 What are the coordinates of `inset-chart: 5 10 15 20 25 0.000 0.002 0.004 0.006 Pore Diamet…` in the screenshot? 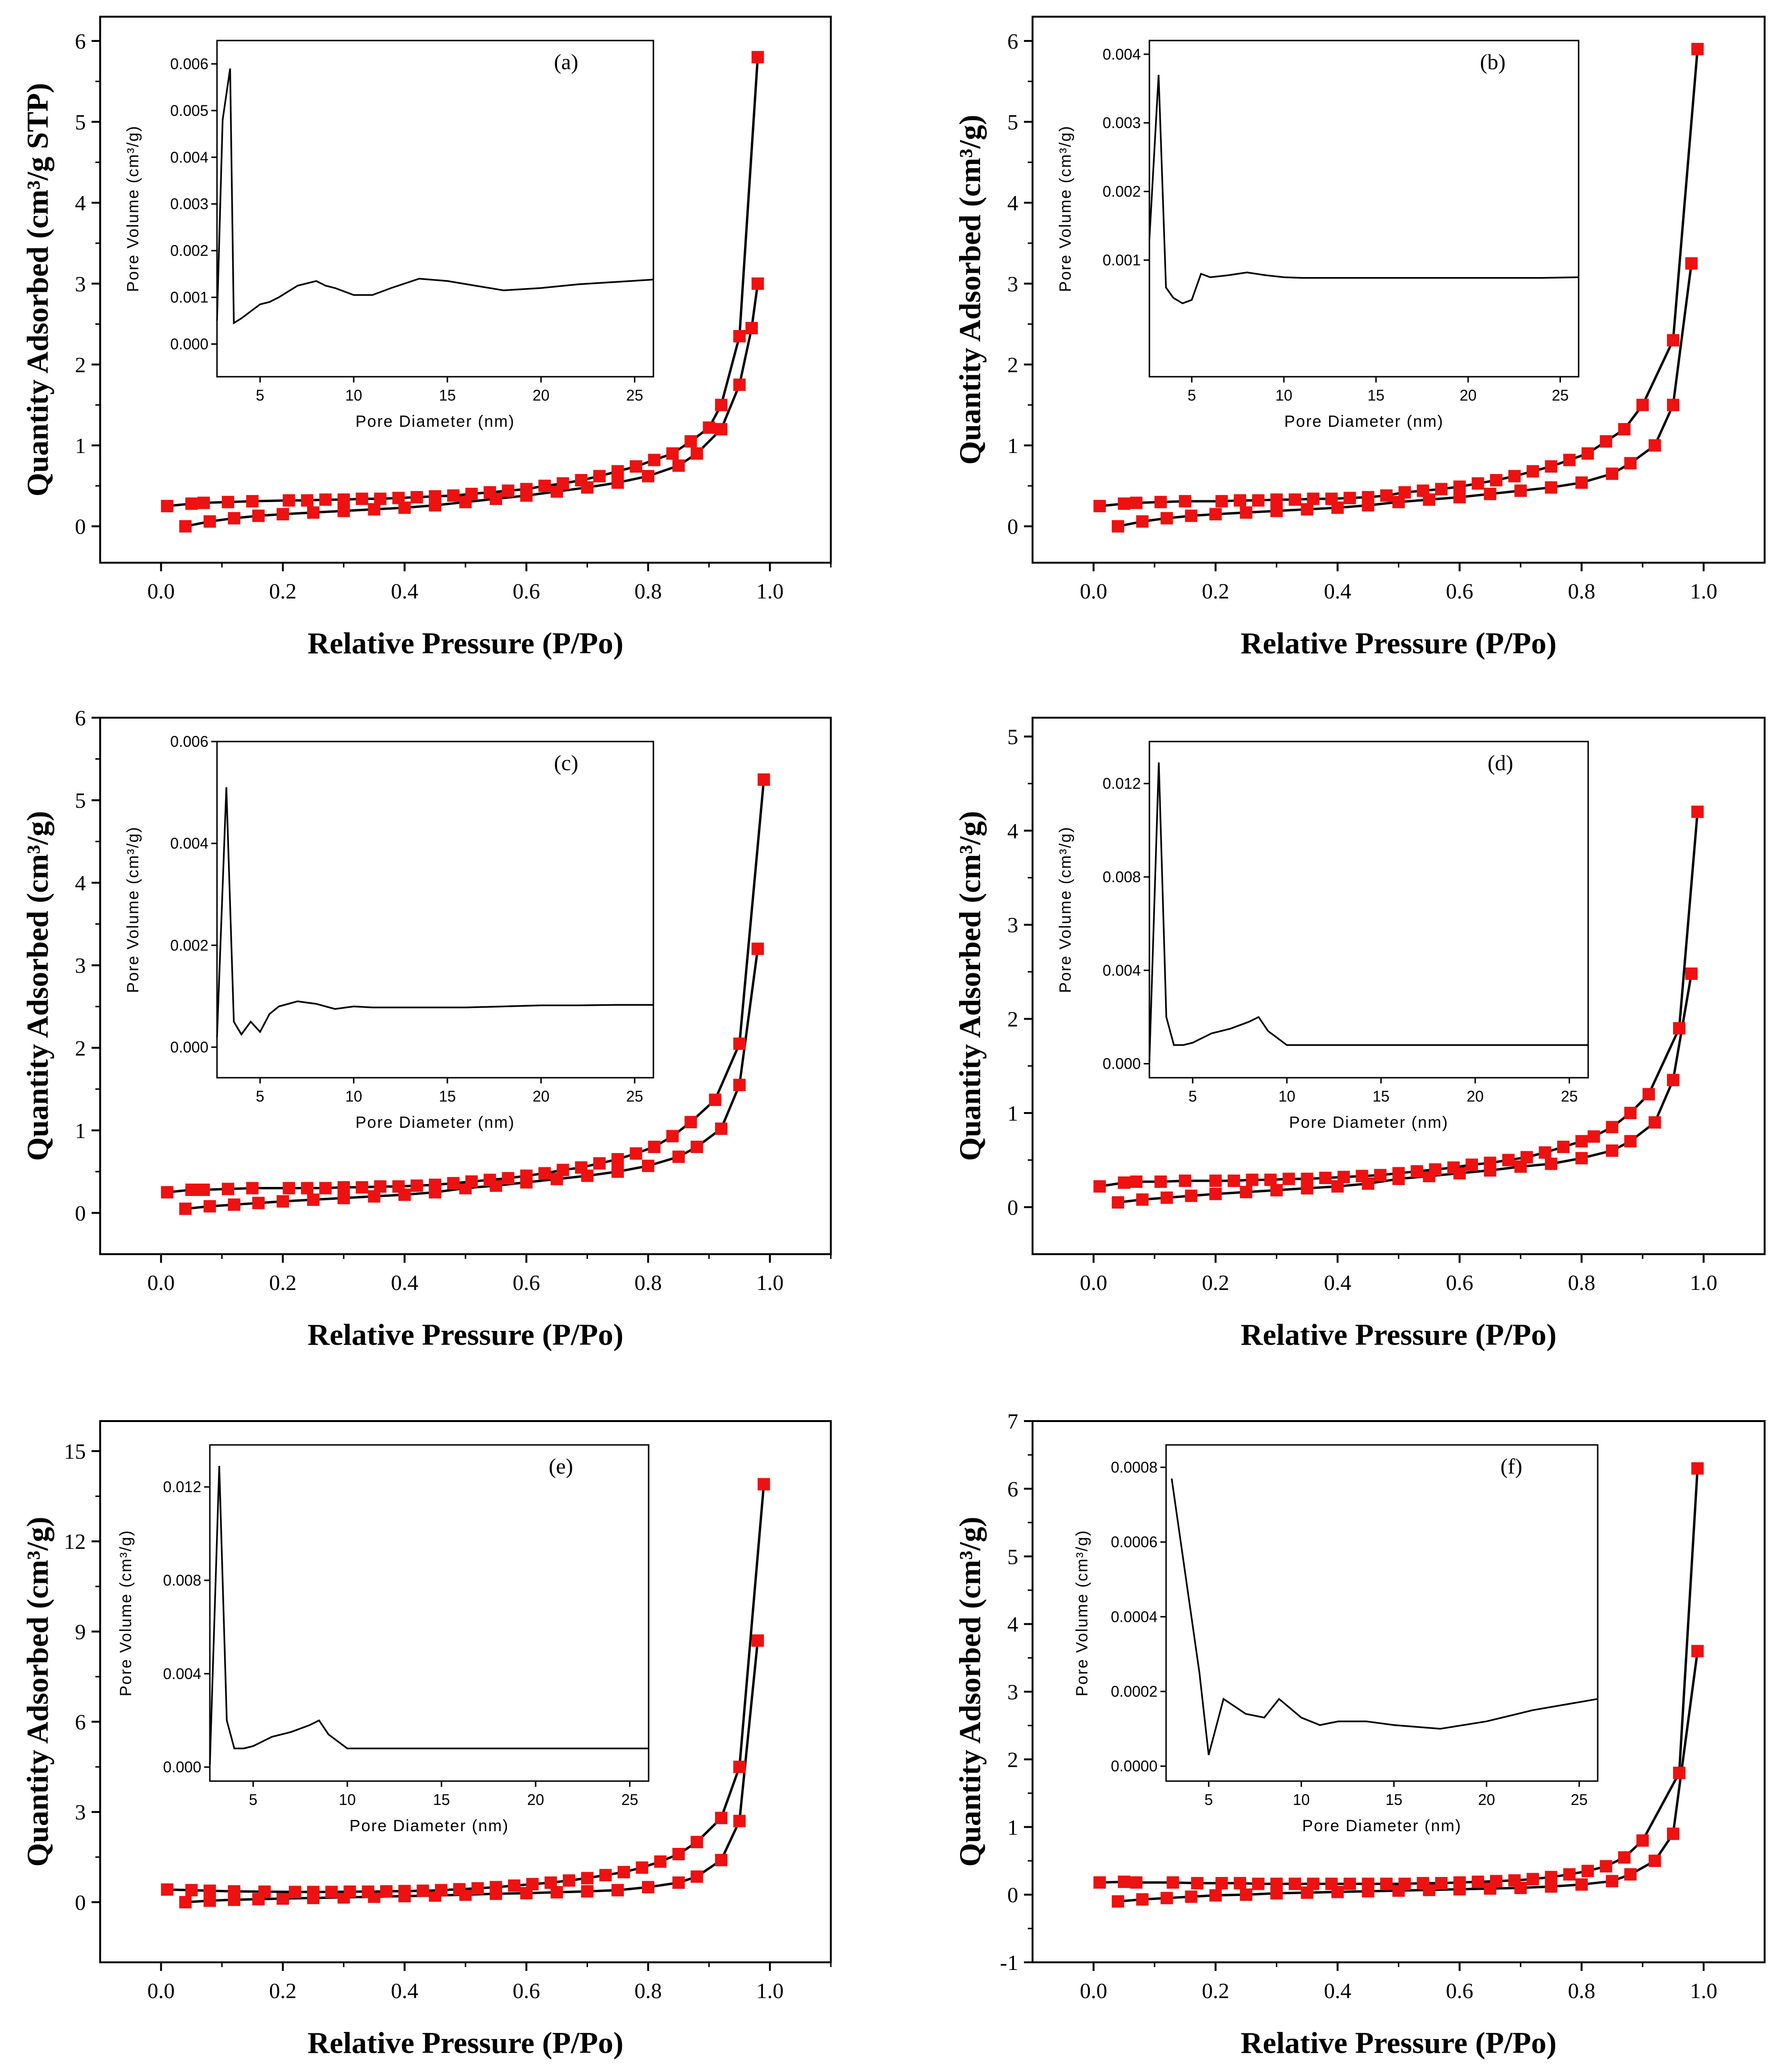 It's located at (389, 932).